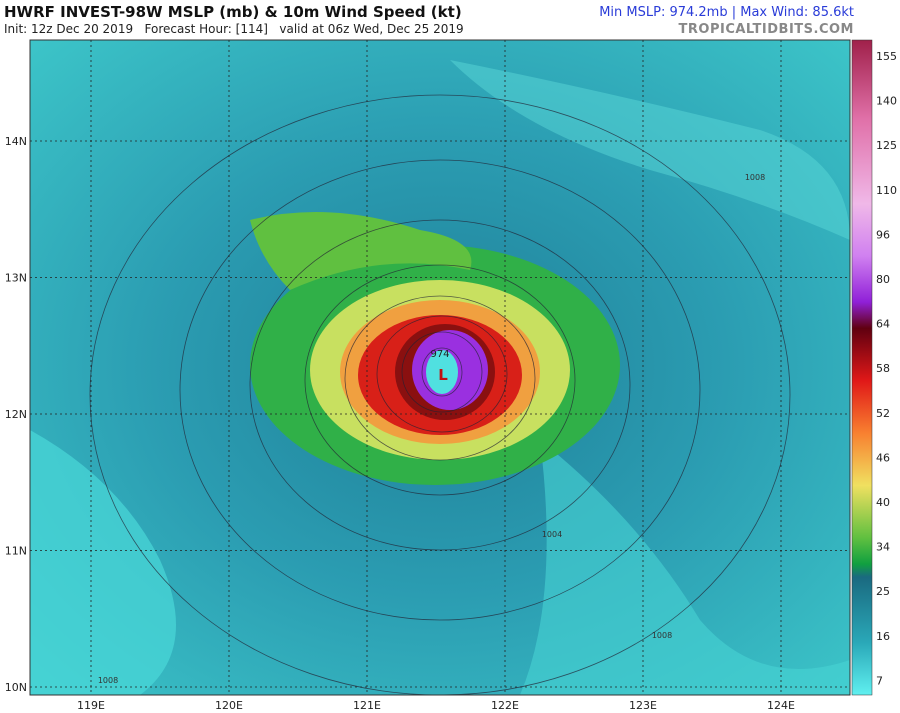 Image resolution: width=900 pixels, height=713 pixels. I want to click on colorbar-label: 34, so click(883, 547).